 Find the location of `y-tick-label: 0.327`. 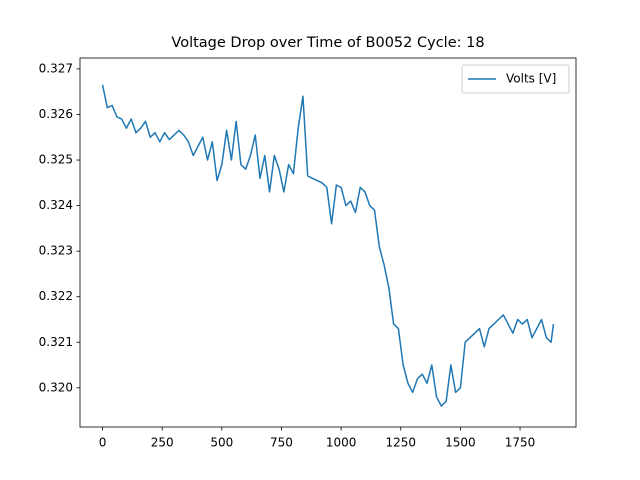

y-tick-label: 0.327 is located at coordinates (56, 68).